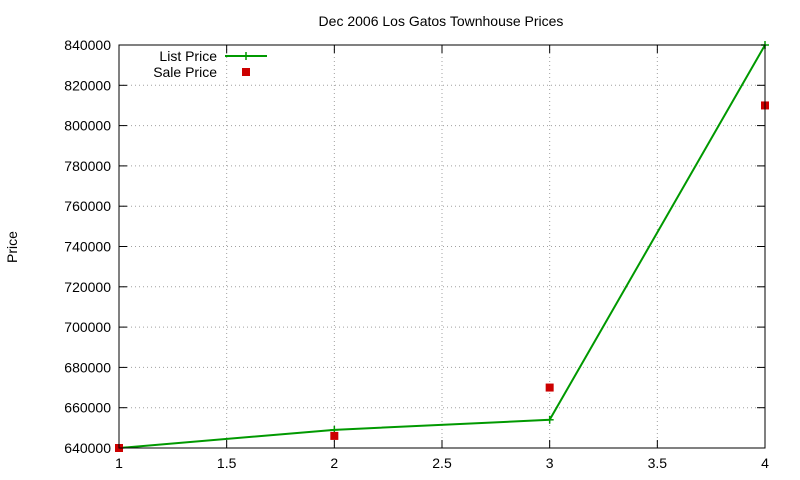 Image resolution: width=800 pixels, height=480 pixels. I want to click on data-point-plus, so click(549, 419).